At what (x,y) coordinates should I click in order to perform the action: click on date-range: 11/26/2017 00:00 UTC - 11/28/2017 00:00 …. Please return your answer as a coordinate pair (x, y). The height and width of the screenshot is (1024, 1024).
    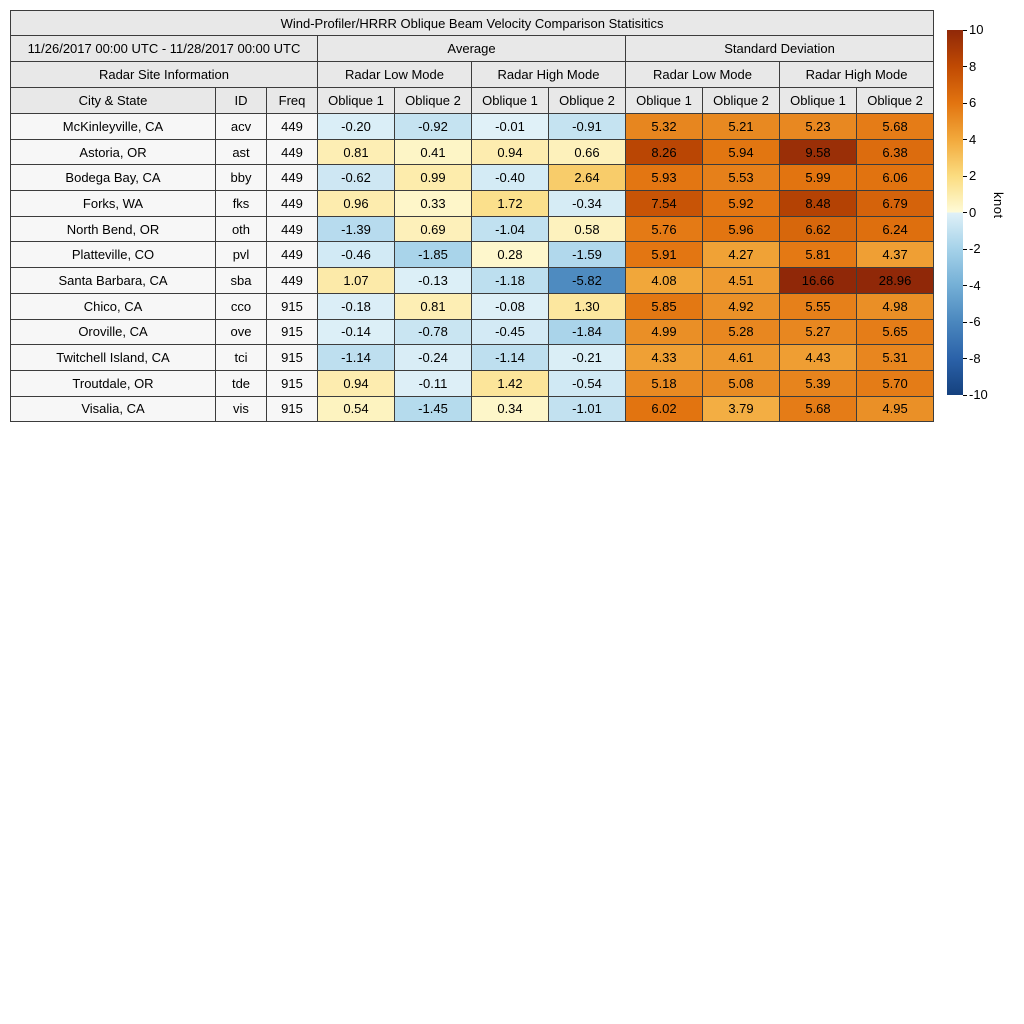
    Looking at the image, I should click on (164, 48).